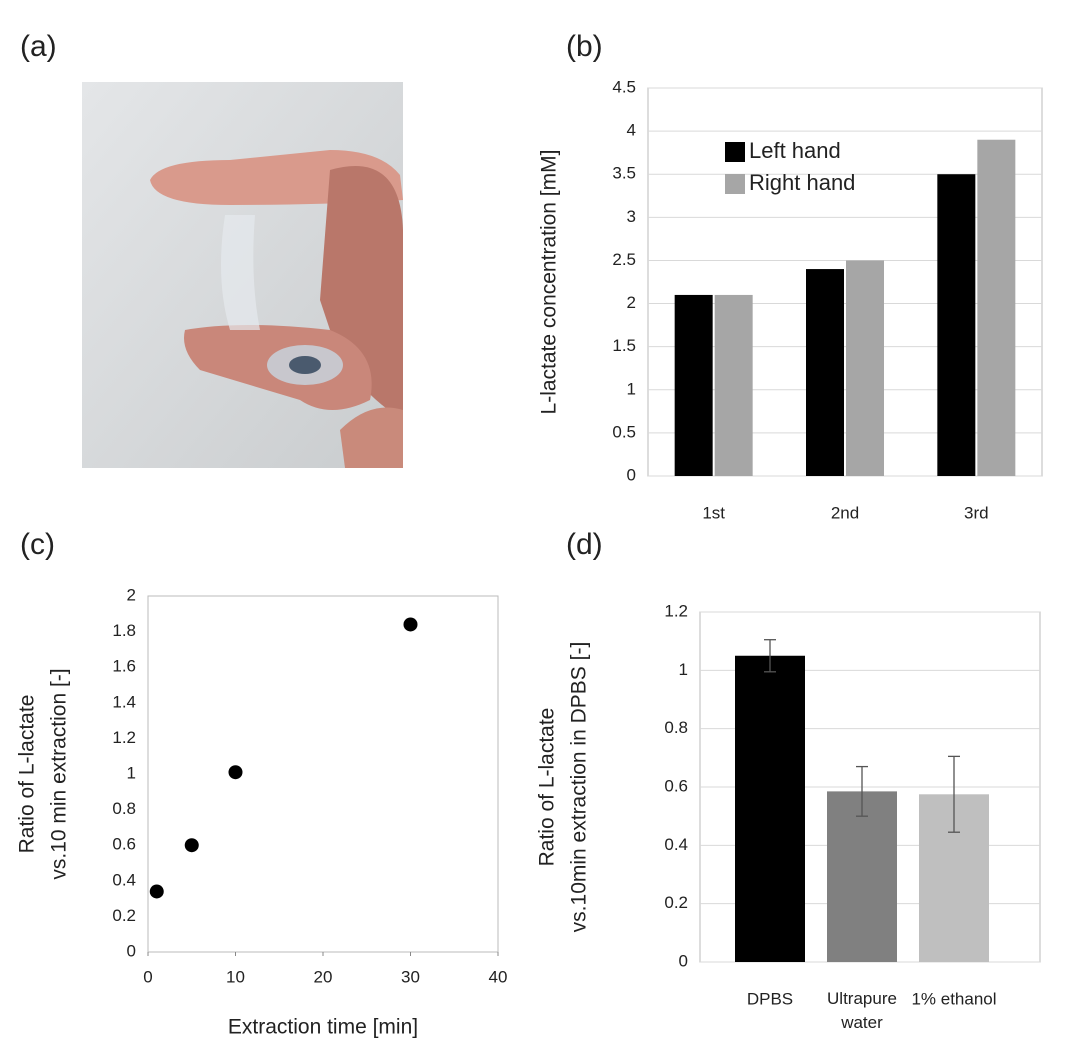 Image resolution: width=1072 pixels, height=1038 pixels. What do you see at coordinates (861, 1022) in the screenshot?
I see `x-tick-line: water` at bounding box center [861, 1022].